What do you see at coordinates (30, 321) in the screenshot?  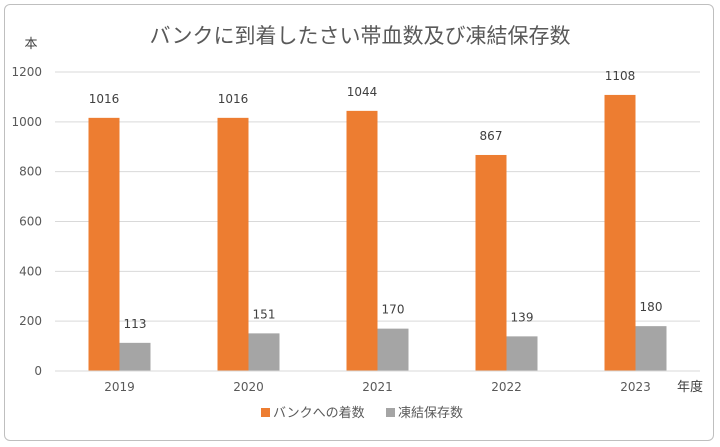 I see `y-tick-label: 200` at bounding box center [30, 321].